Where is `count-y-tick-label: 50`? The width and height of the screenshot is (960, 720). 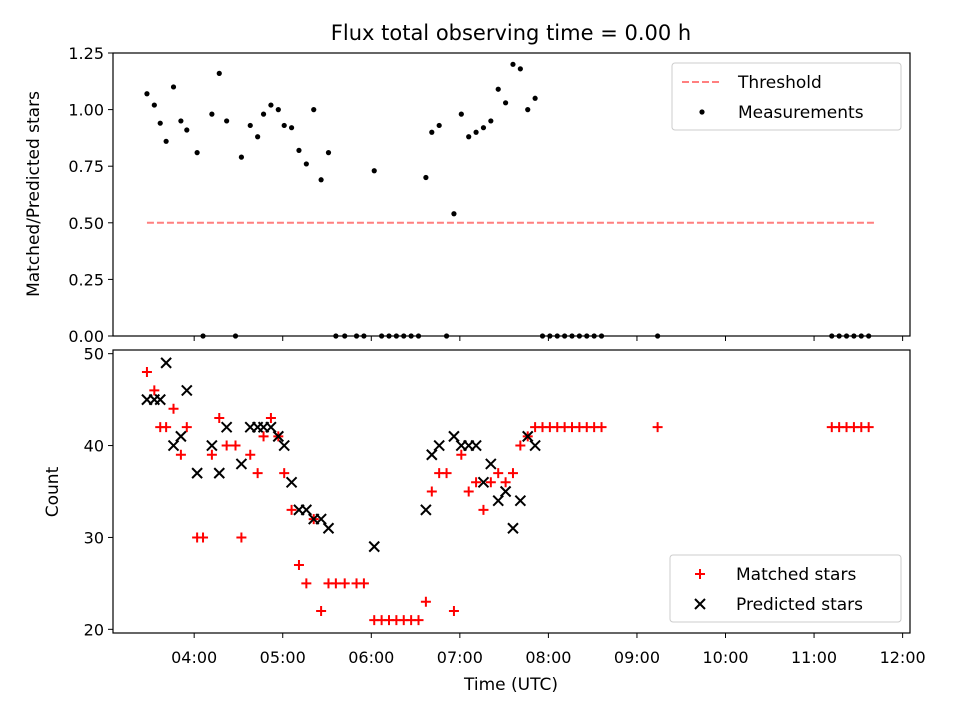 count-y-tick-label: 50 is located at coordinates (94, 354).